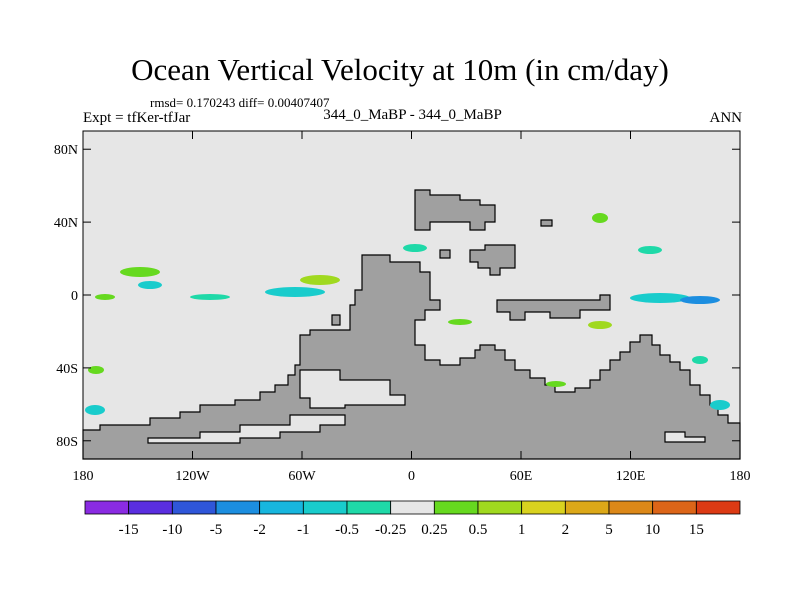 This screenshot has height=600, width=800. Describe the element at coordinates (631, 476) in the screenshot. I see `x-tick-label: 120E` at that location.